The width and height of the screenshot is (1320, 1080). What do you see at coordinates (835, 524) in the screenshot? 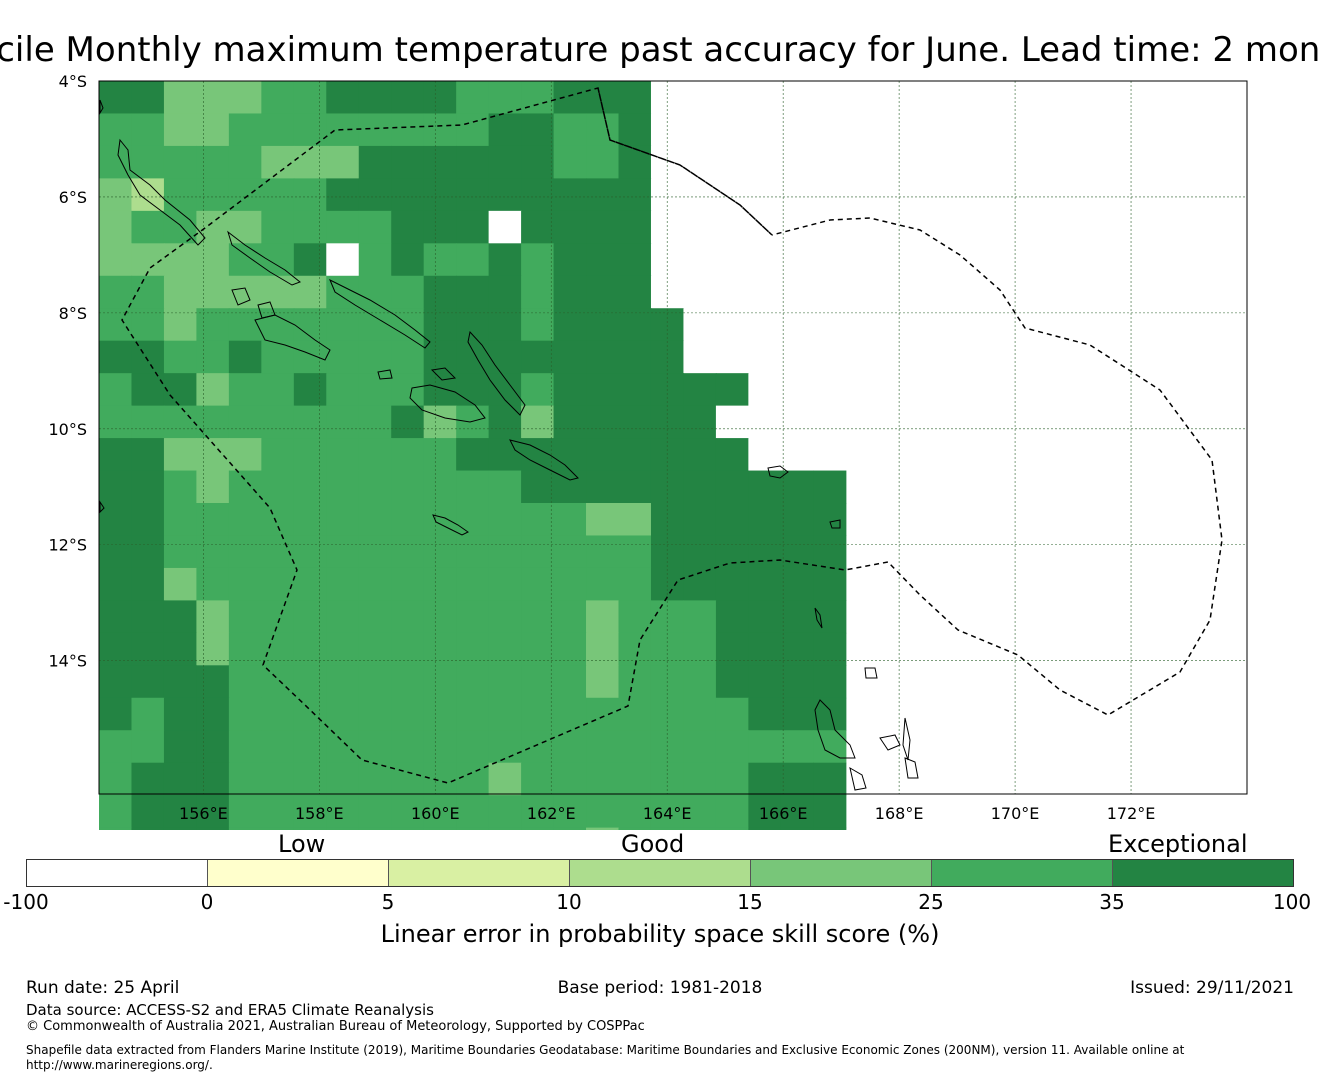
I see `island-vanikoro` at bounding box center [835, 524].